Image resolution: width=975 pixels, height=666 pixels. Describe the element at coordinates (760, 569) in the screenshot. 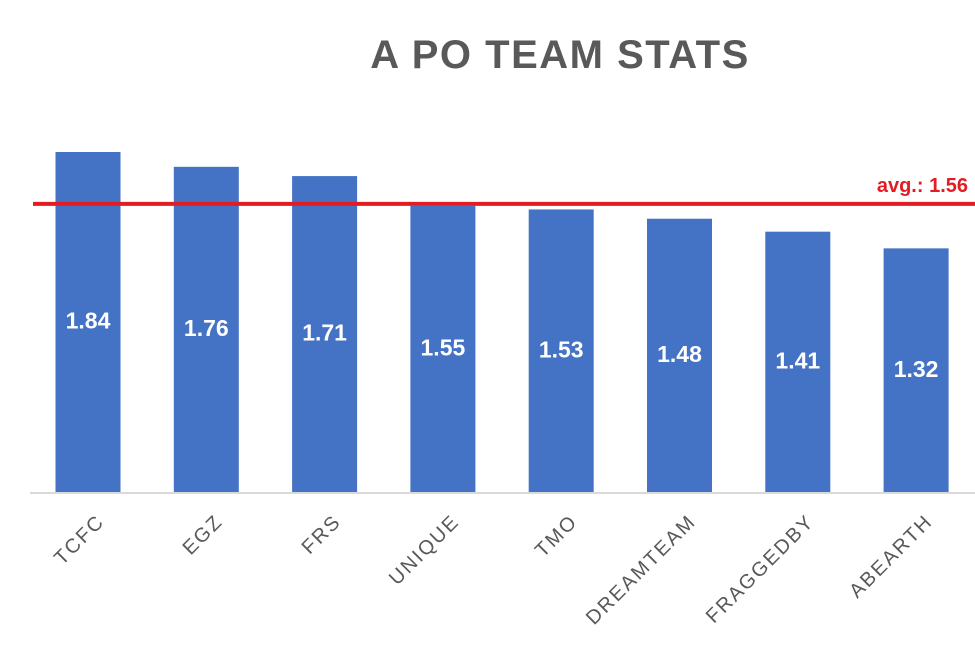

I see `x-tick-label-fraggedby: FRAGGEDBY` at that location.